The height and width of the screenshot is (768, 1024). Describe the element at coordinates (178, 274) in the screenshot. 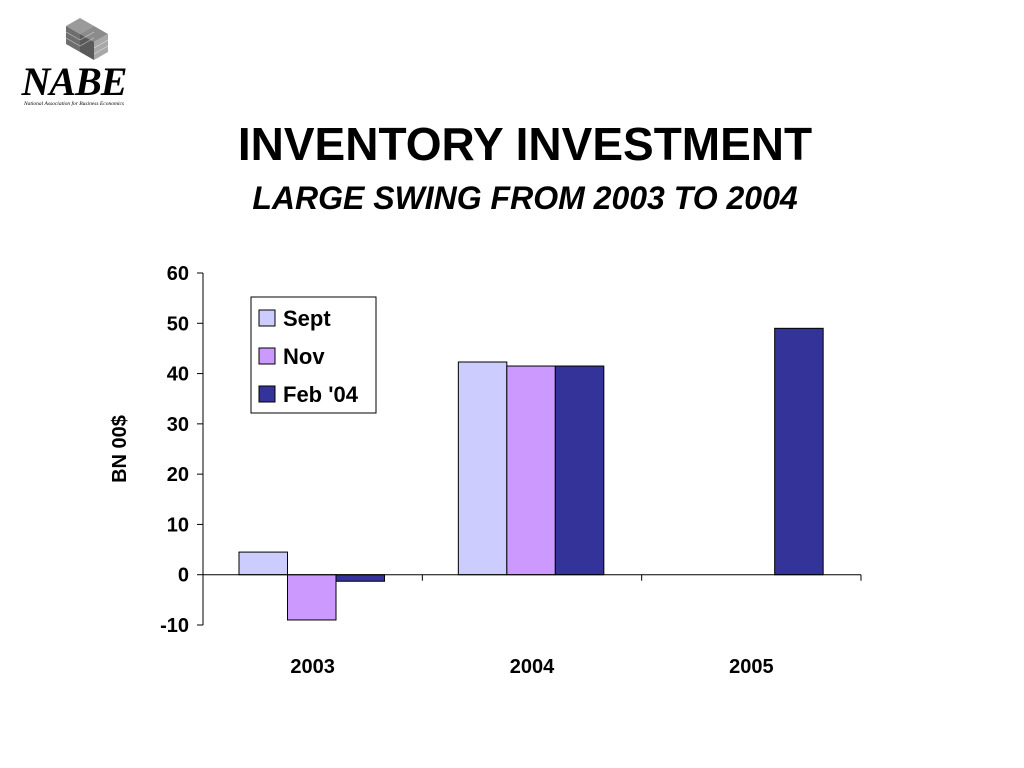

I see `y-tick-label: 60` at that location.